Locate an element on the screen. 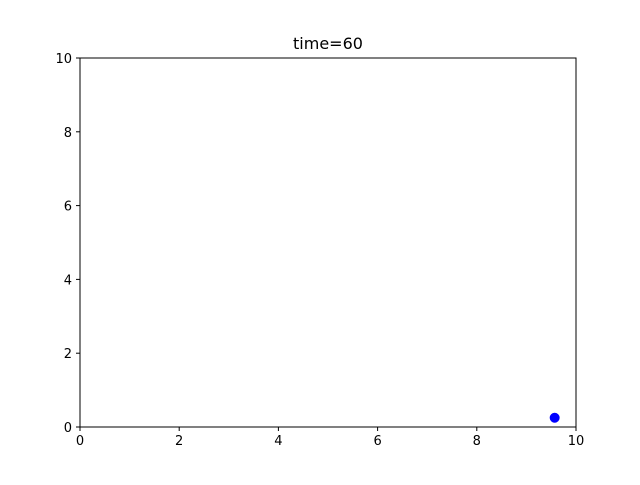 This screenshot has width=640, height=485. y-tick-label-0: 0 is located at coordinates (68, 428).